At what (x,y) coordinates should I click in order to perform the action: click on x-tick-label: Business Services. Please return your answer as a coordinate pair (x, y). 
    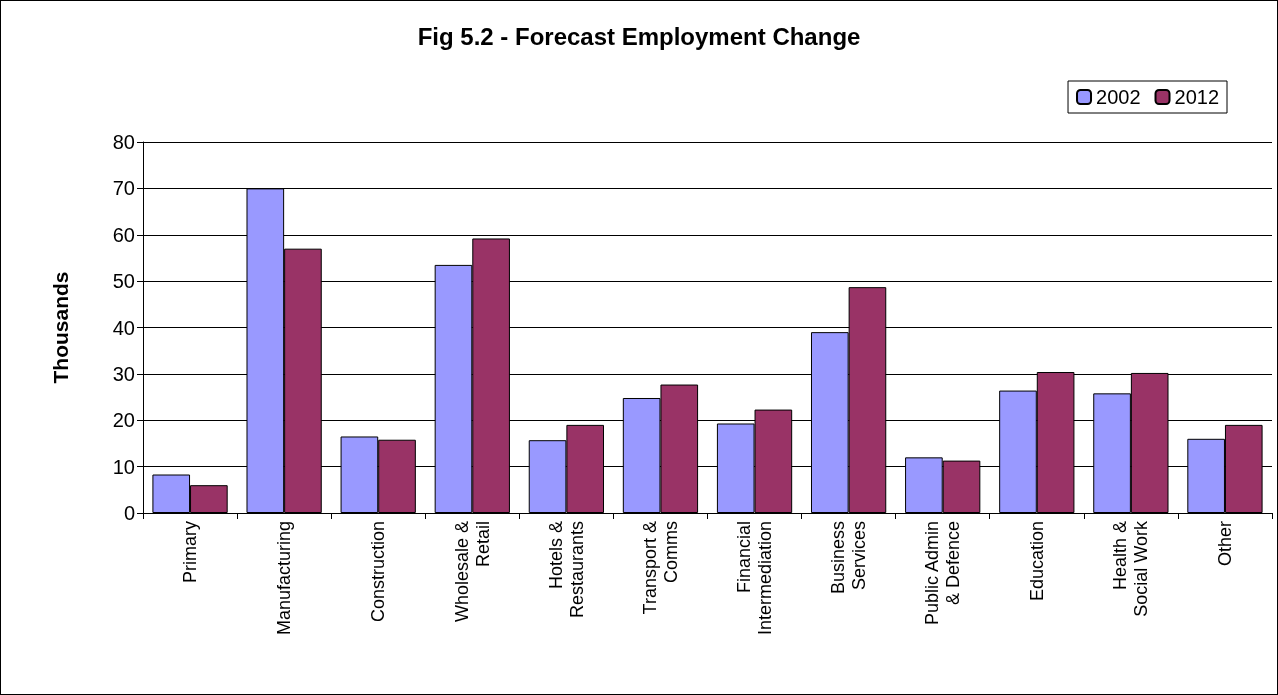
    Looking at the image, I should click on (849, 558).